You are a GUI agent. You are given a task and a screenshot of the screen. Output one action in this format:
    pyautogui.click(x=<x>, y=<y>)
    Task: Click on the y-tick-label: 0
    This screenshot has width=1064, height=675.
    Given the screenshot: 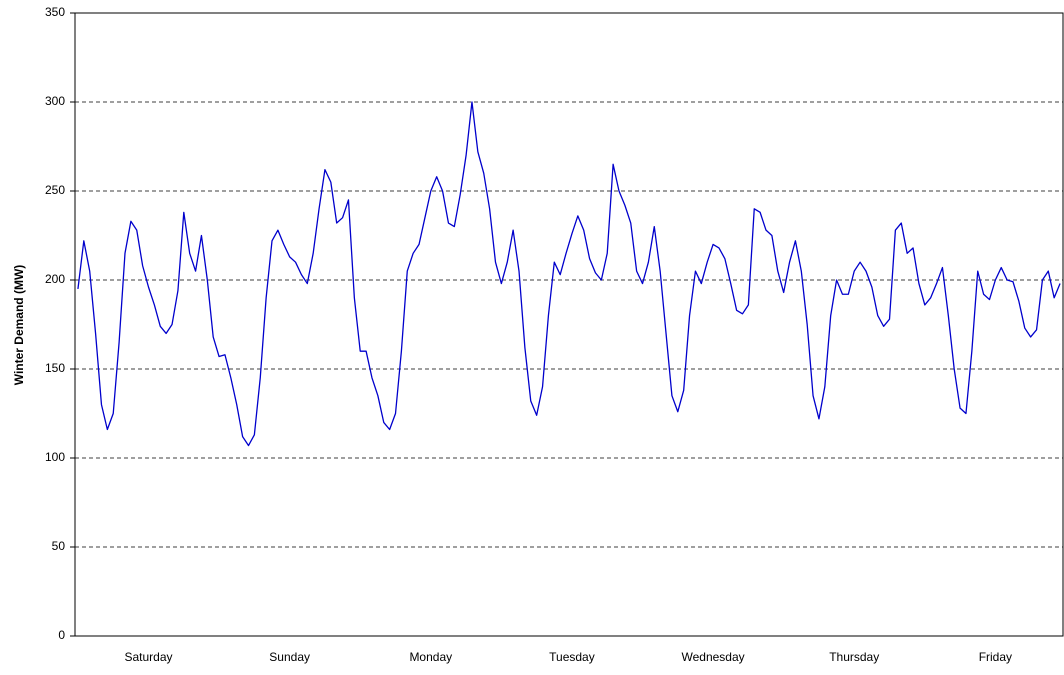 What is the action you would take?
    pyautogui.click(x=61, y=635)
    